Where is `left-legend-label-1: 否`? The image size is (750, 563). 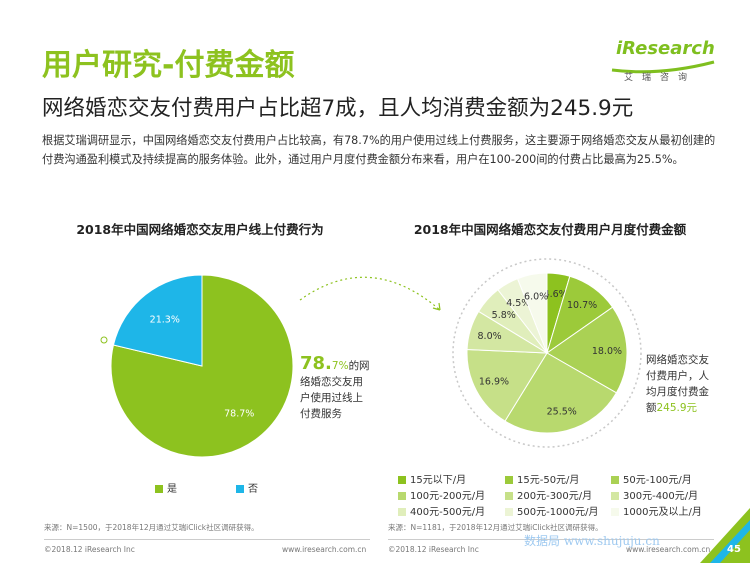 left-legend-label-1: 否 is located at coordinates (253, 489).